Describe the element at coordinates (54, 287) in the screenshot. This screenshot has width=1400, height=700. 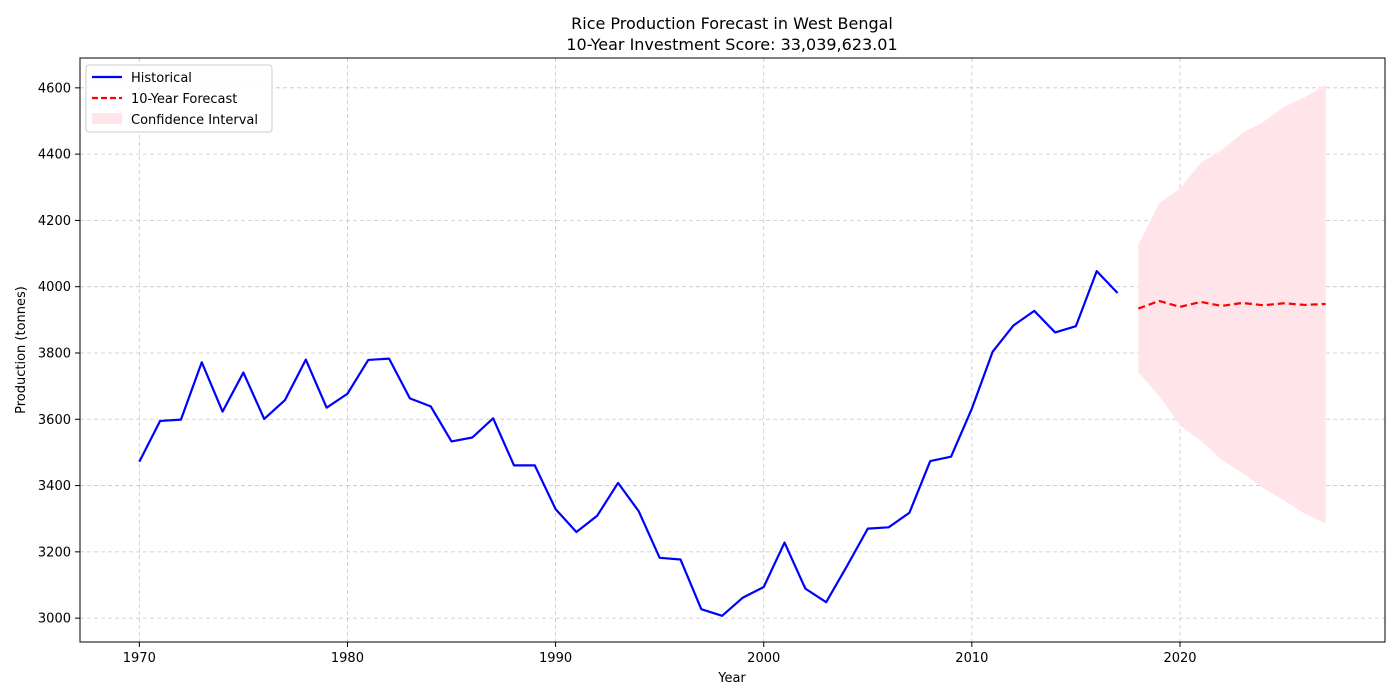
I see `y-tick-label: 4000` at that location.